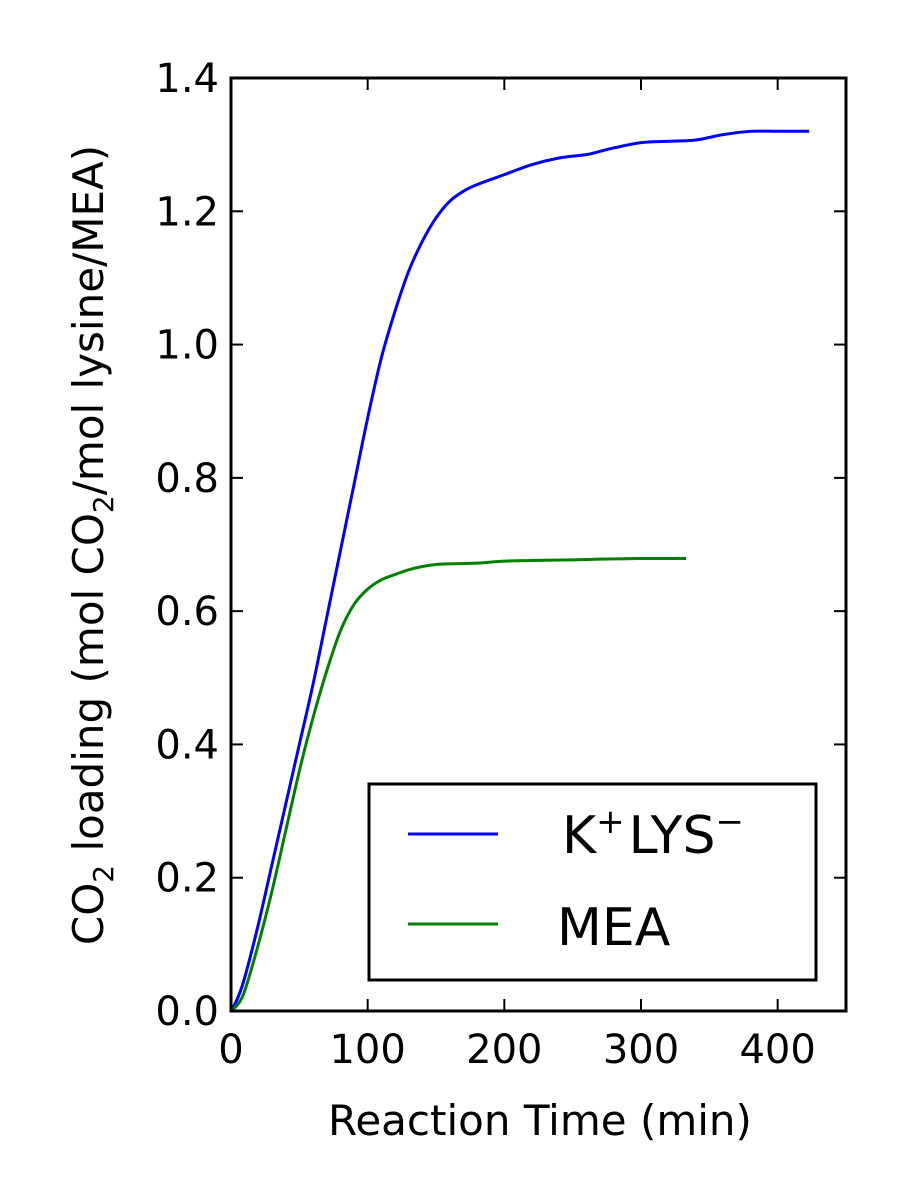  What do you see at coordinates (504, 1050) in the screenshot?
I see `x-tick-label: 200` at bounding box center [504, 1050].